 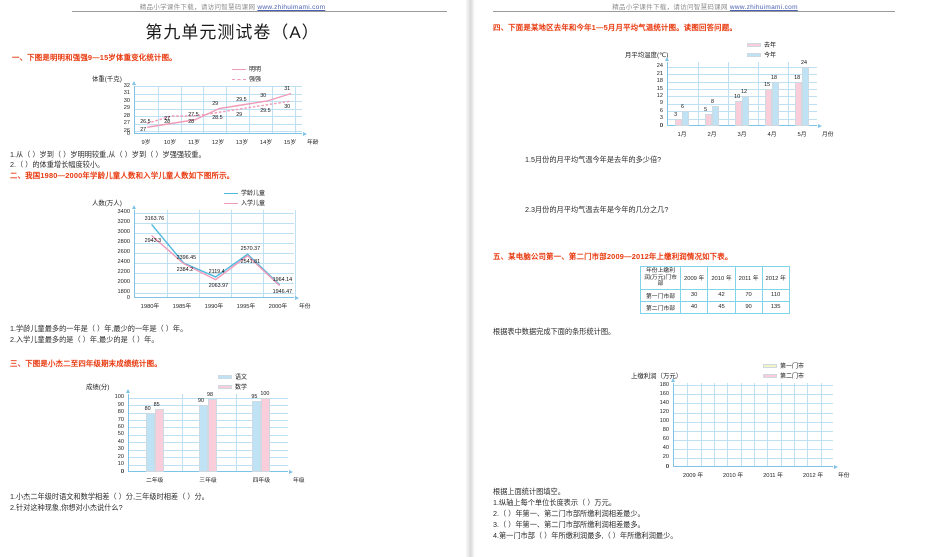 I want to click on y-tick-label: 40, so click(x=665, y=448).